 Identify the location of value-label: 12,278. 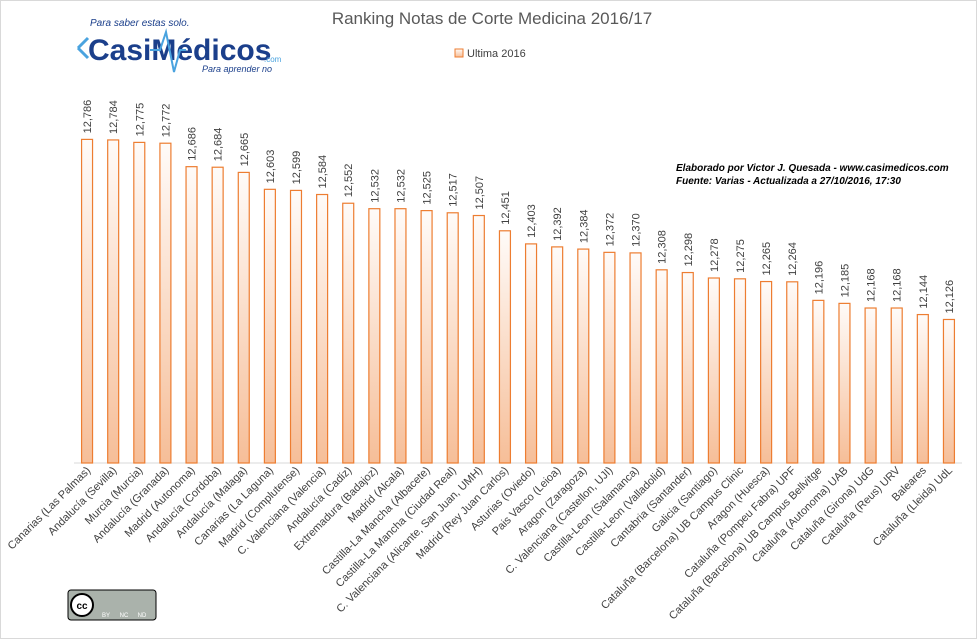
(715, 255).